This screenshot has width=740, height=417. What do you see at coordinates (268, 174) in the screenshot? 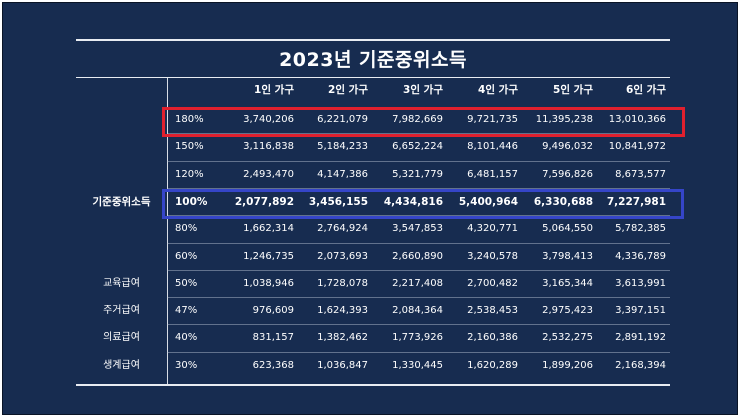
I see `table-cell: 2,493,470` at bounding box center [268, 174].